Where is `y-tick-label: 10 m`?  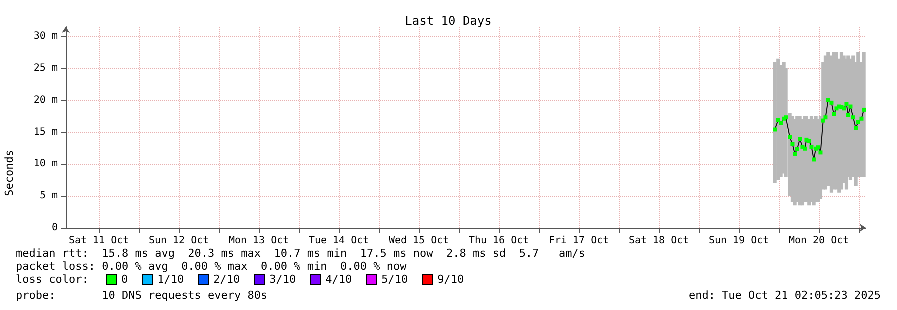 y-tick-label: 10 m is located at coordinates (46, 164).